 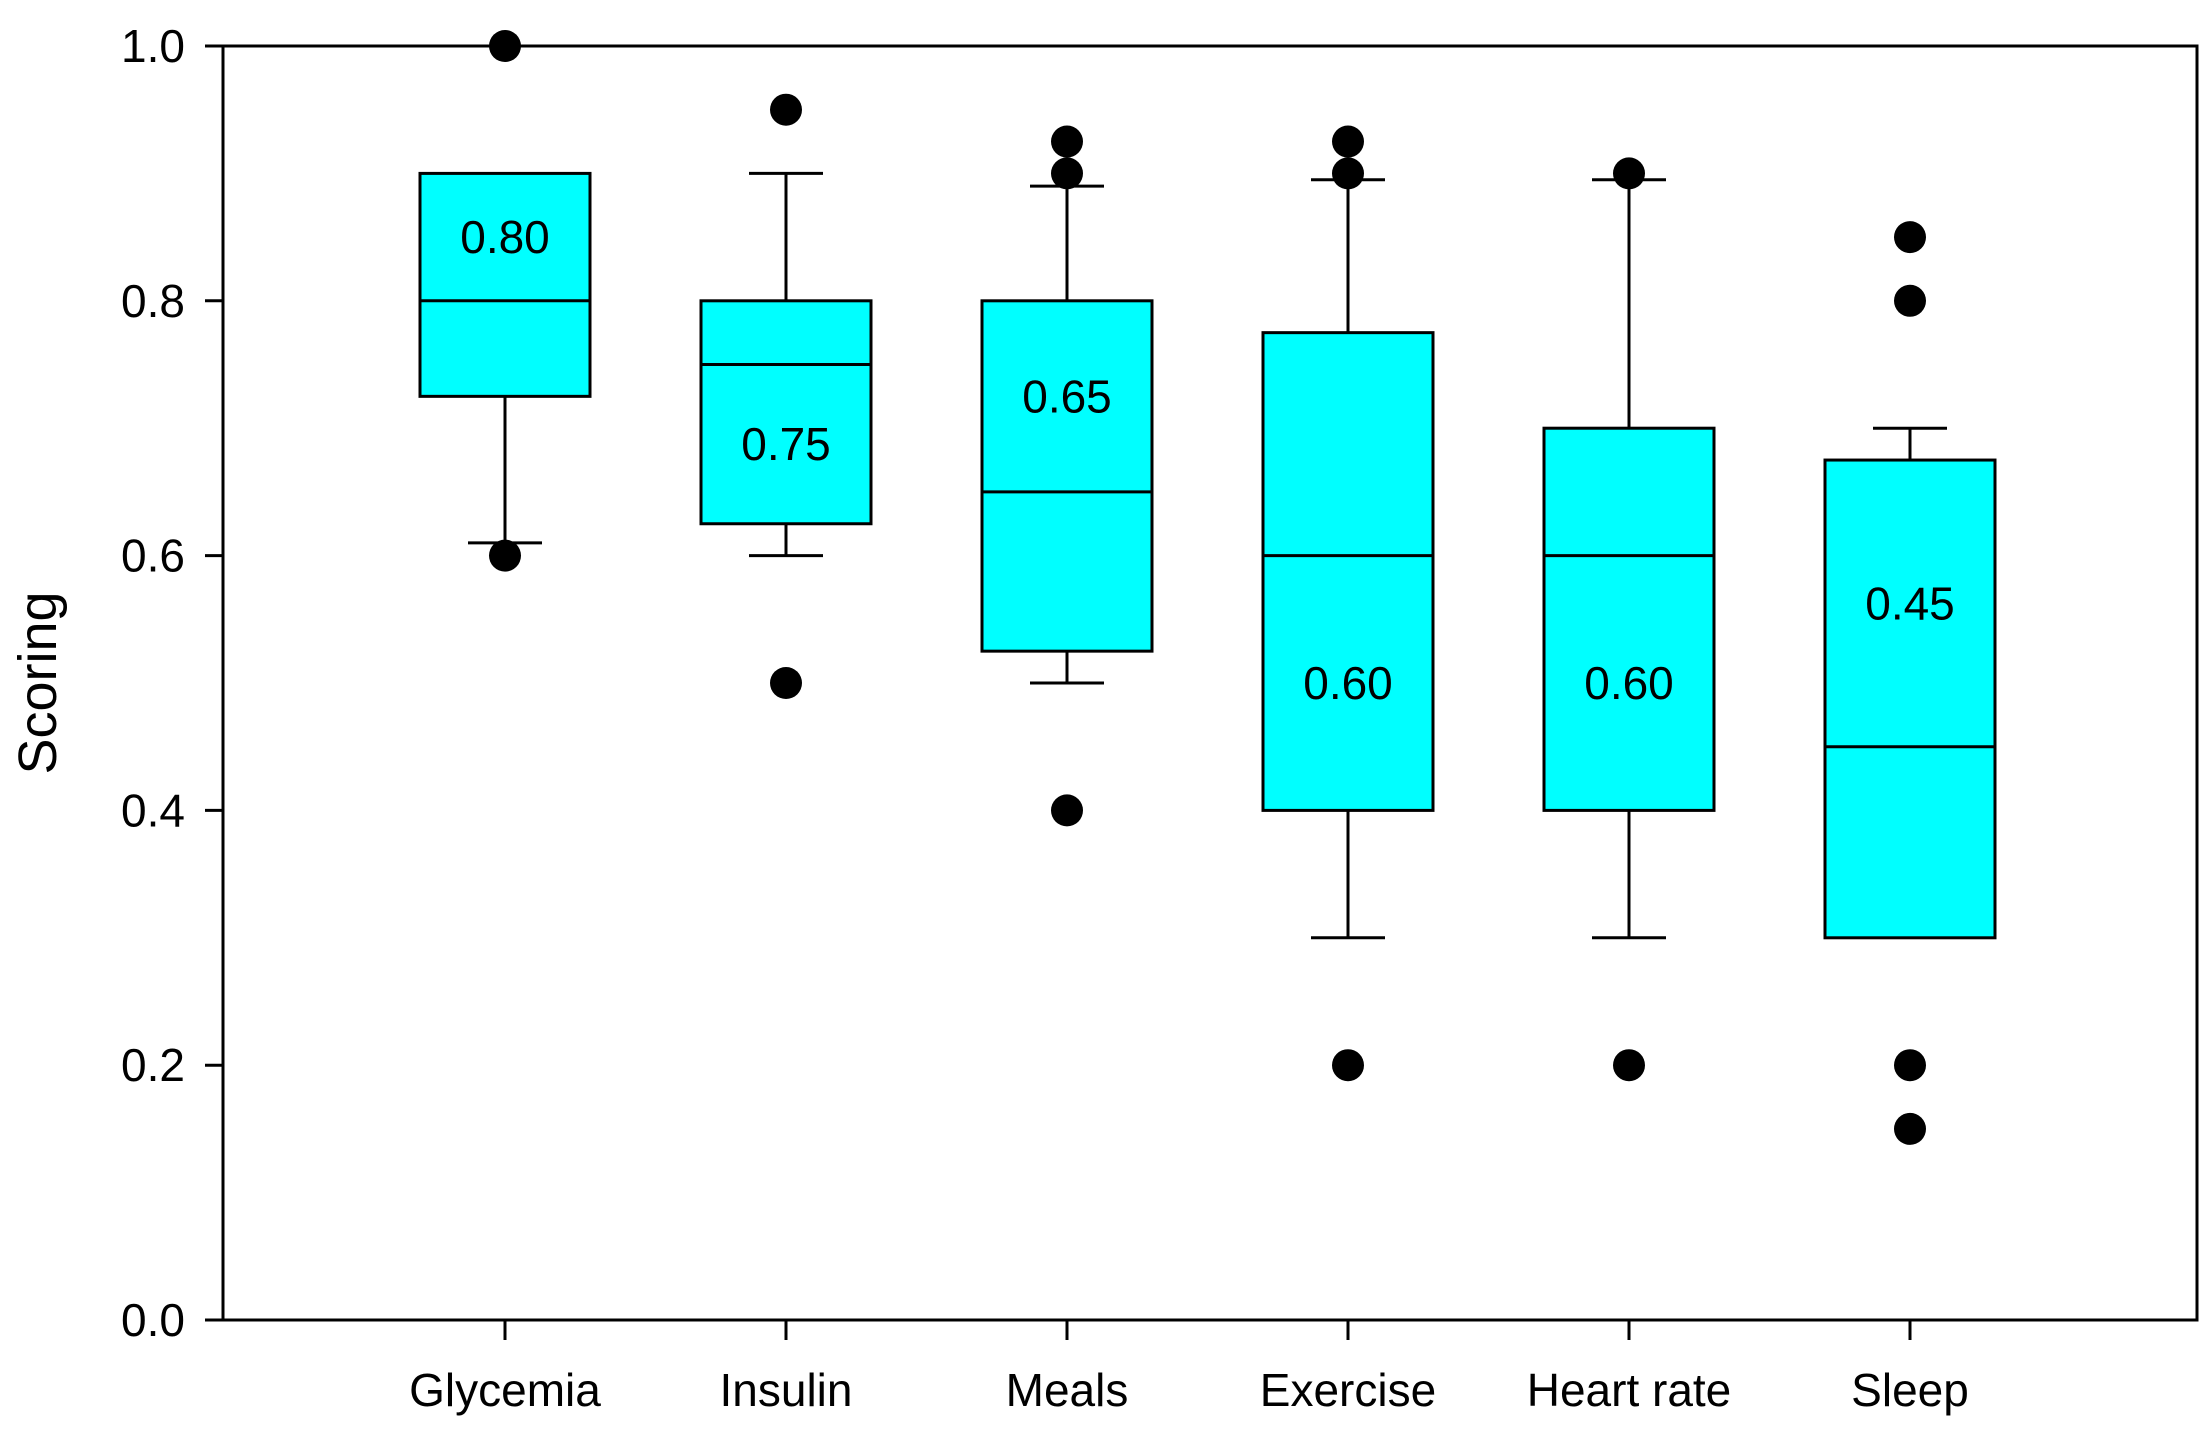 I want to click on y-tick-label: 0.2, so click(x=153, y=1065).